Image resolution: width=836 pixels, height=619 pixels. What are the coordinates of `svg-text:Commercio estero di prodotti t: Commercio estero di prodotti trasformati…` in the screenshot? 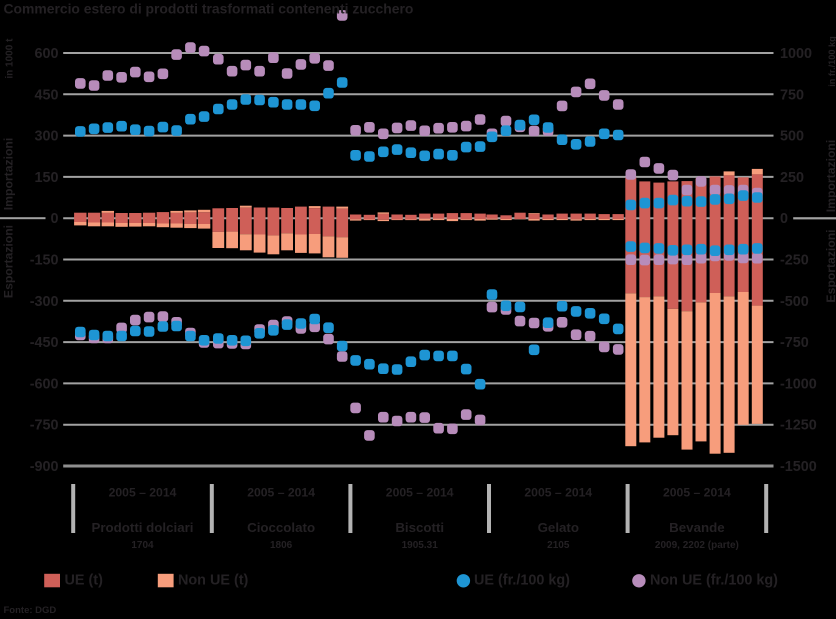 It's located at (209, 8).